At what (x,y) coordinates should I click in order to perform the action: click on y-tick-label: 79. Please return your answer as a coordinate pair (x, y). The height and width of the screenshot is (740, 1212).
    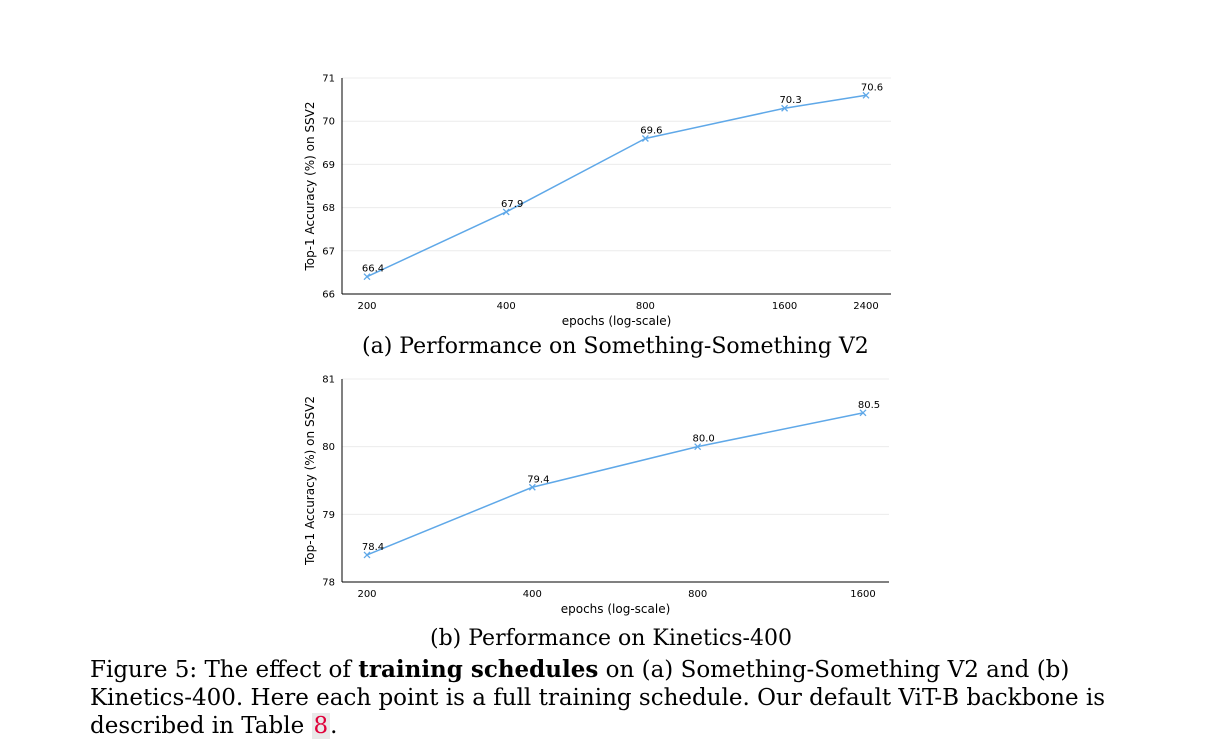
    Looking at the image, I should click on (328, 515).